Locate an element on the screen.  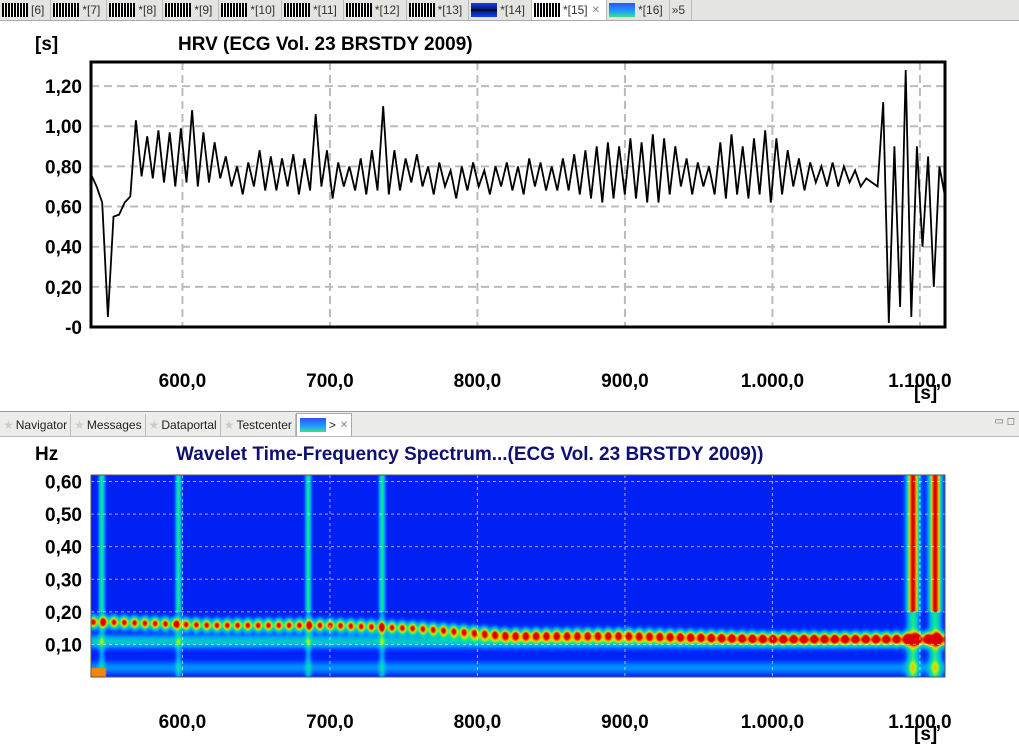
y-axis-unit: Hz is located at coordinates (46, 454).